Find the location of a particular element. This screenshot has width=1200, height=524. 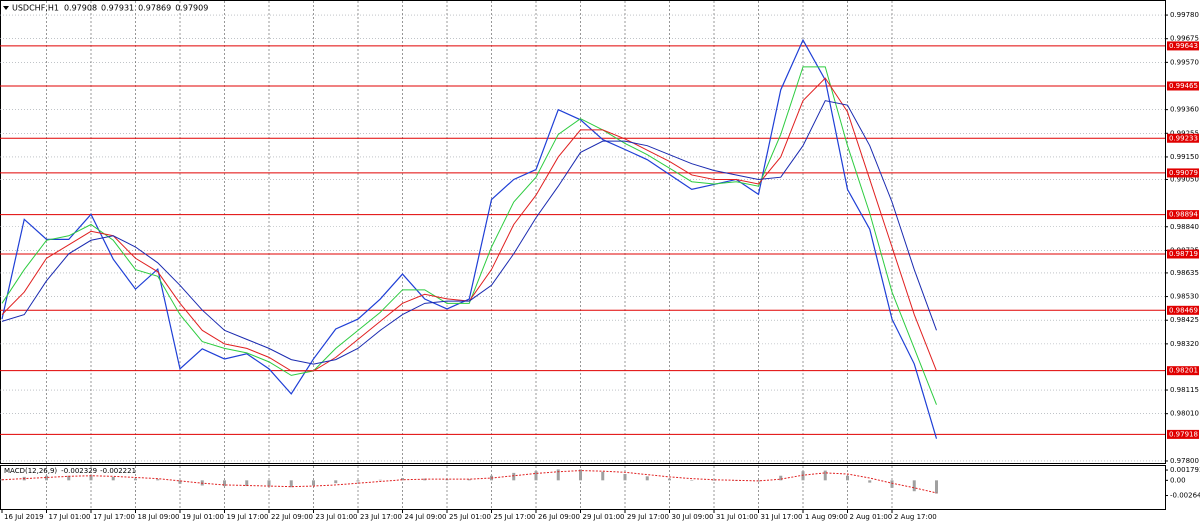

level-label: 0.98469 is located at coordinates (1183, 310).